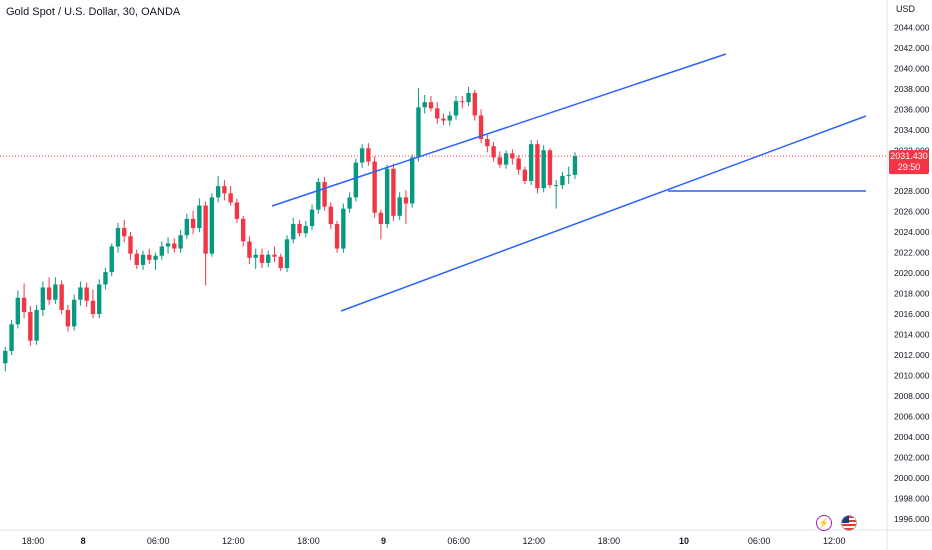 The image size is (932, 550). I want to click on price-tick-label: 2016.000, so click(912, 314).